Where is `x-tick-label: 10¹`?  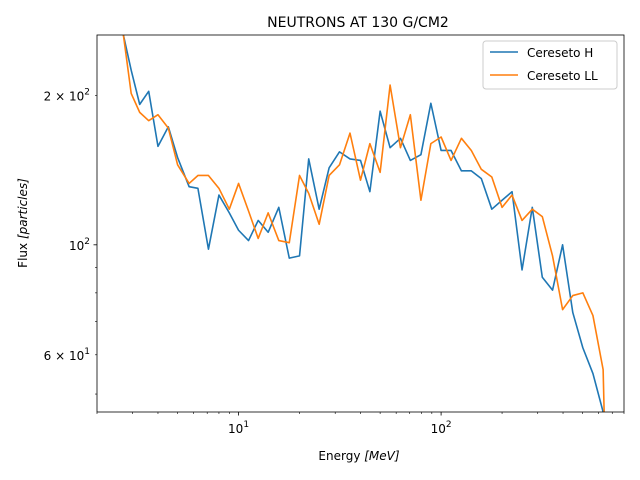
x-tick-label: 10¹ is located at coordinates (238, 428).